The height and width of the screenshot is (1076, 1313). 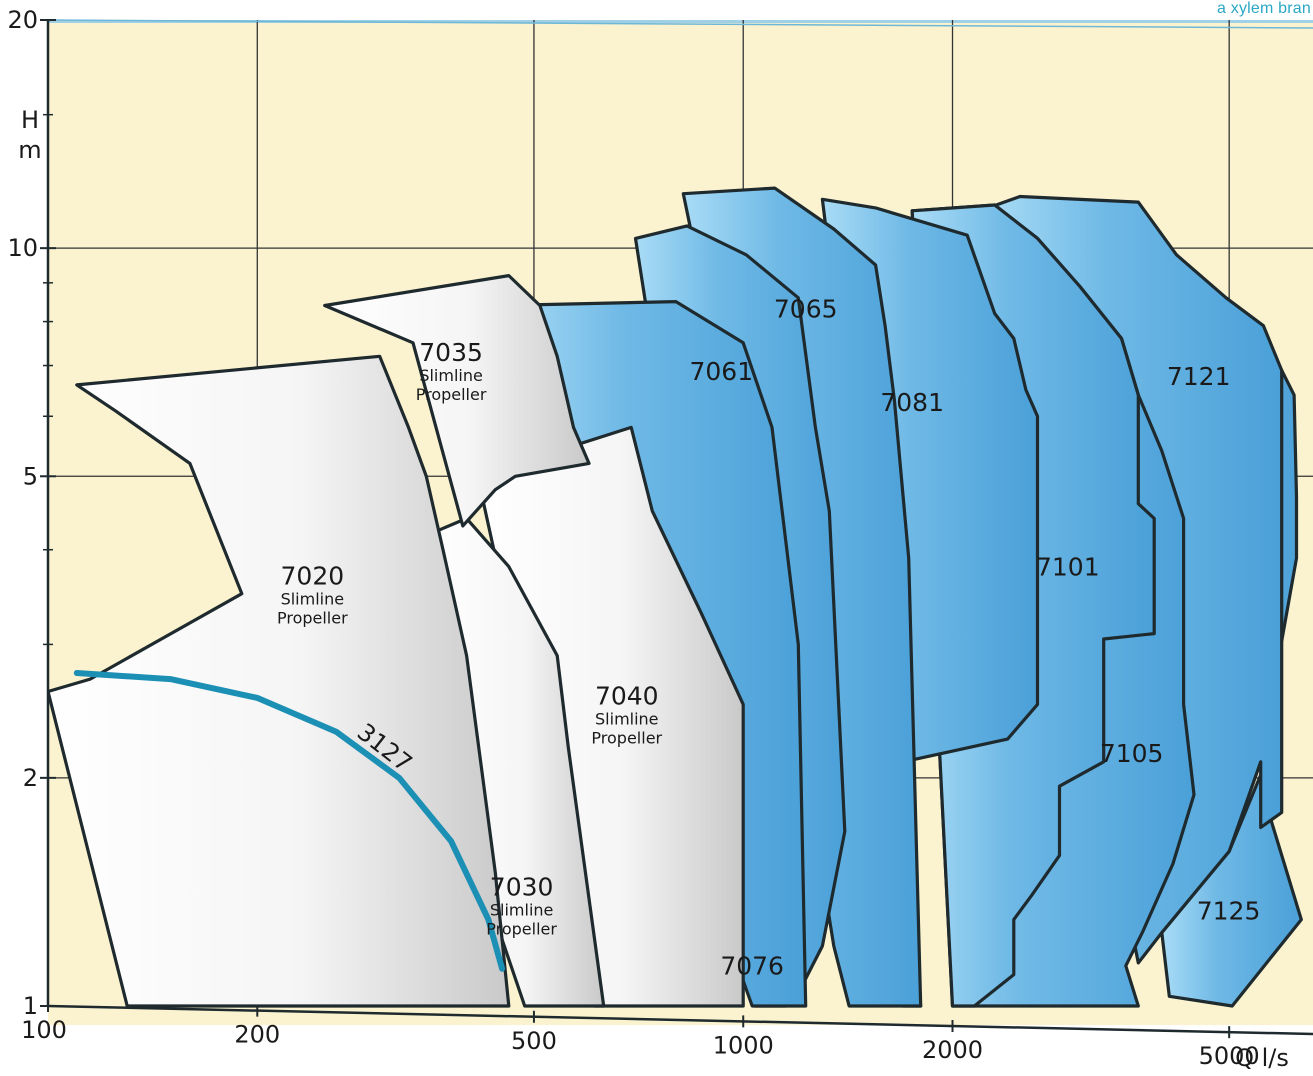 I want to click on x-tick-label-2000: 2000, so click(x=952, y=1050).